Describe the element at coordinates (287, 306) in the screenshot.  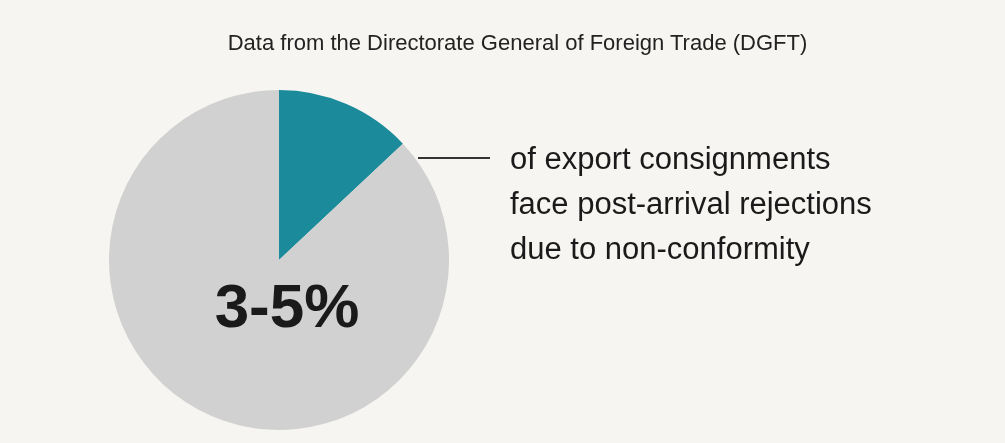
I see `text: 3-5%` at that location.